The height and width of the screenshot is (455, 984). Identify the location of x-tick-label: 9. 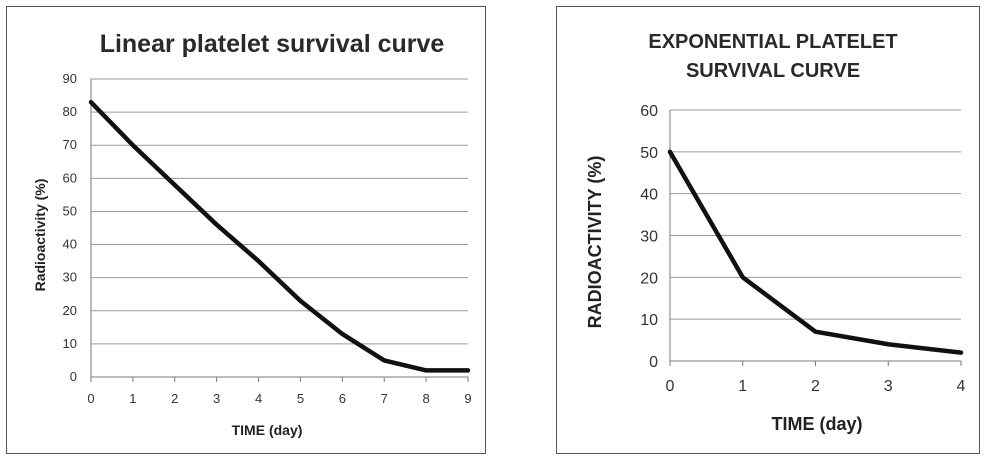
(467, 398).